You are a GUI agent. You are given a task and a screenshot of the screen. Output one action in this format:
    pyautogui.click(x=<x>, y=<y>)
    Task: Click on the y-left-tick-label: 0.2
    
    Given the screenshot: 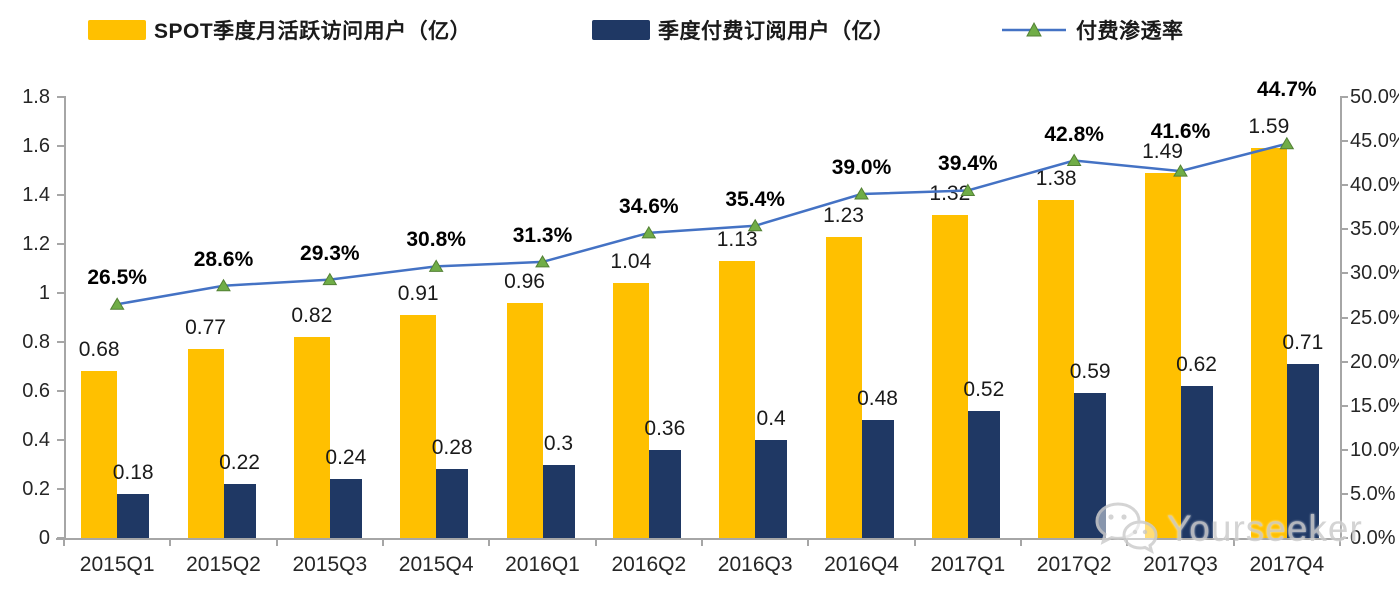 What is the action you would take?
    pyautogui.click(x=36, y=489)
    